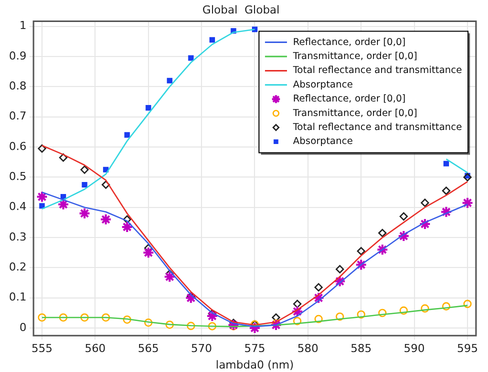 The image size is (488, 372). What do you see at coordinates (42, 349) in the screenshot?
I see `x-tick-label: 555` at bounding box center [42, 349].